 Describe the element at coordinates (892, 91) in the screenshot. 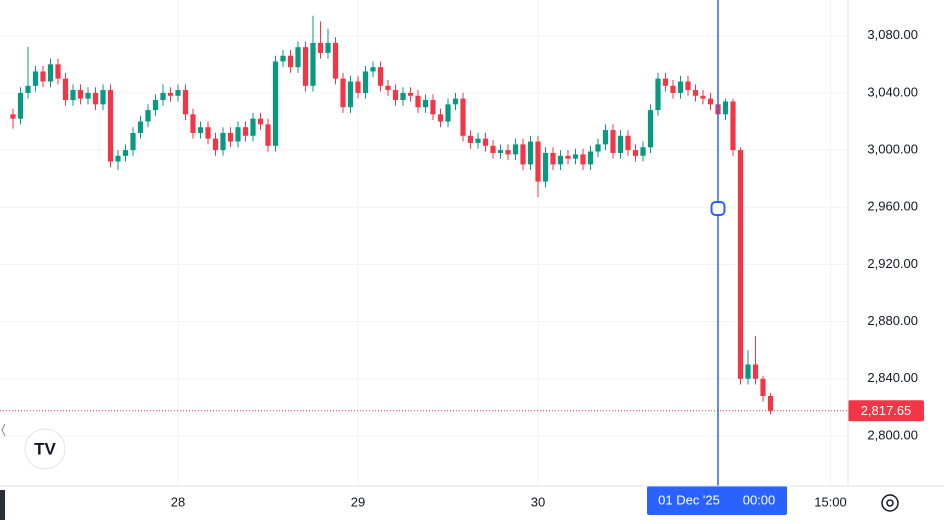

I see `y-tick-label: 3,040.00` at that location.